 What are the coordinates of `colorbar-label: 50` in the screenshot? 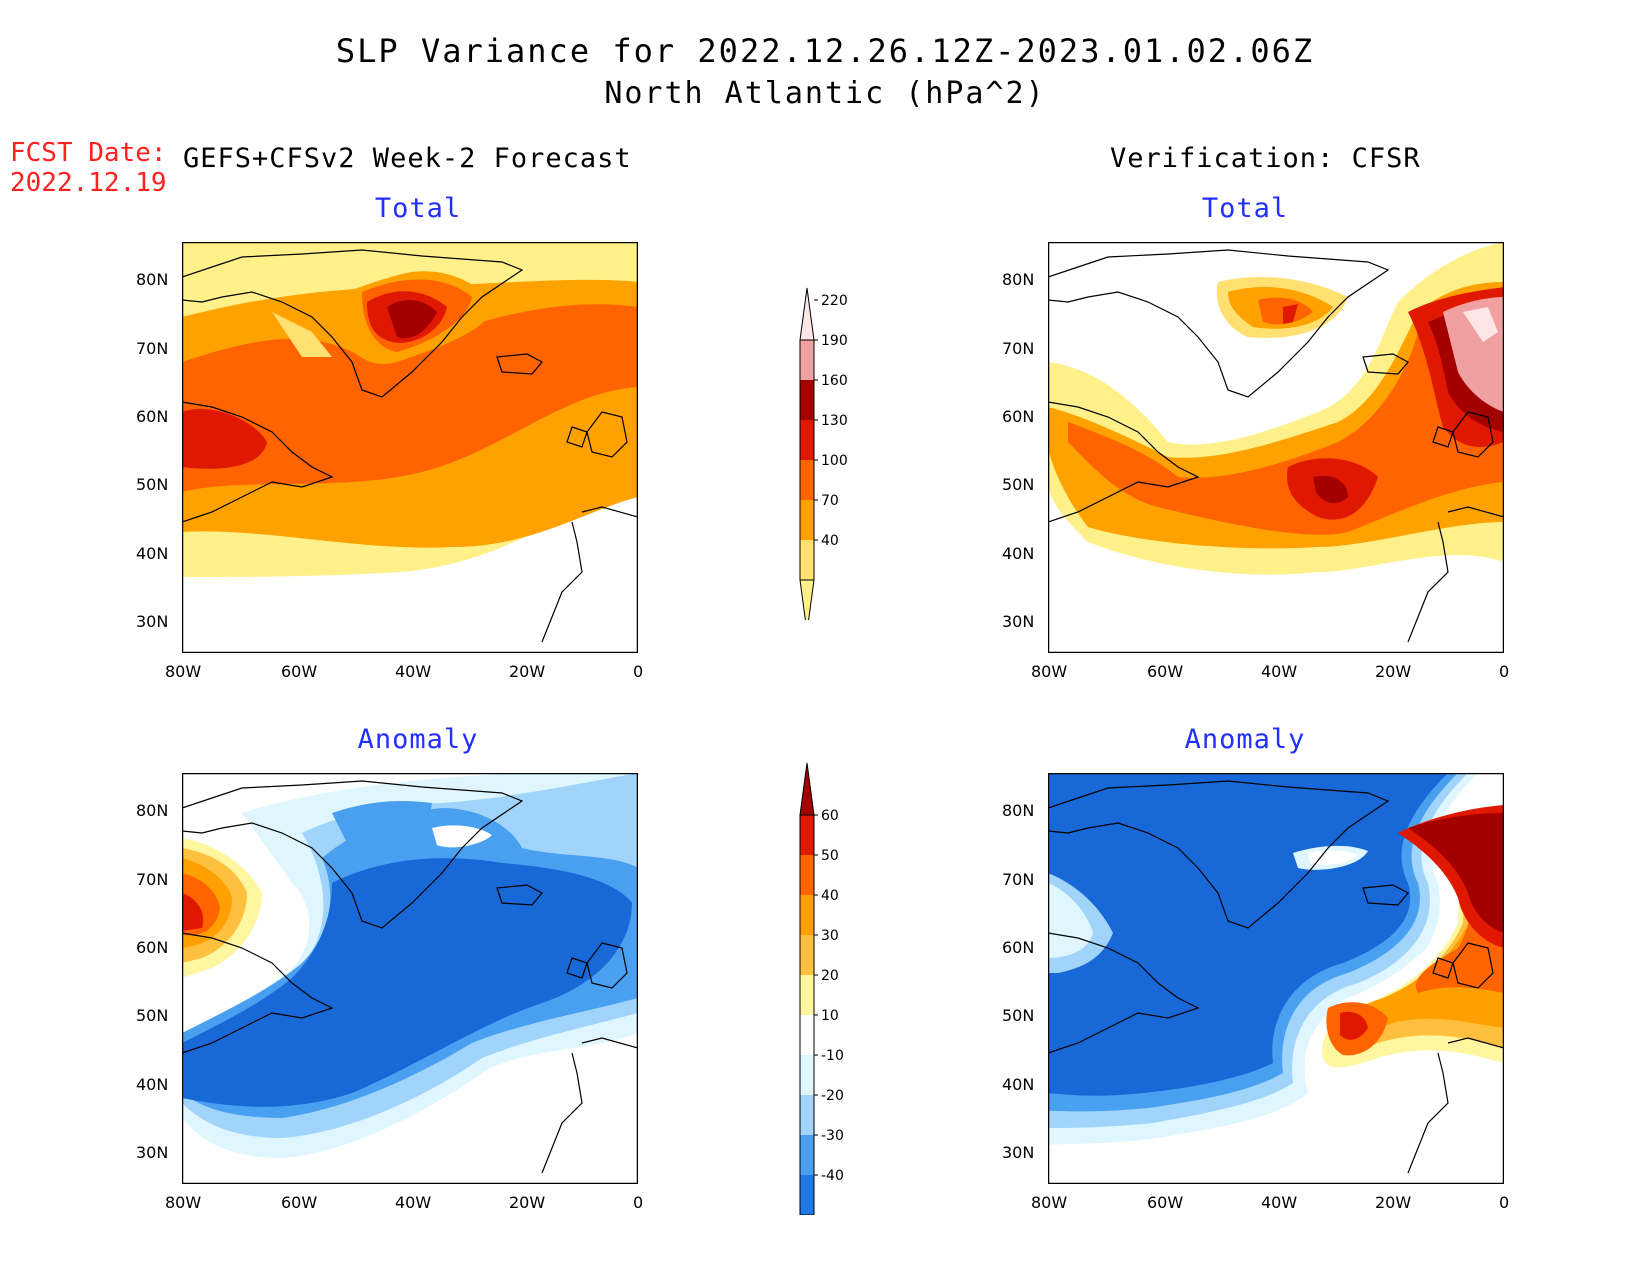 It's located at (830, 856).